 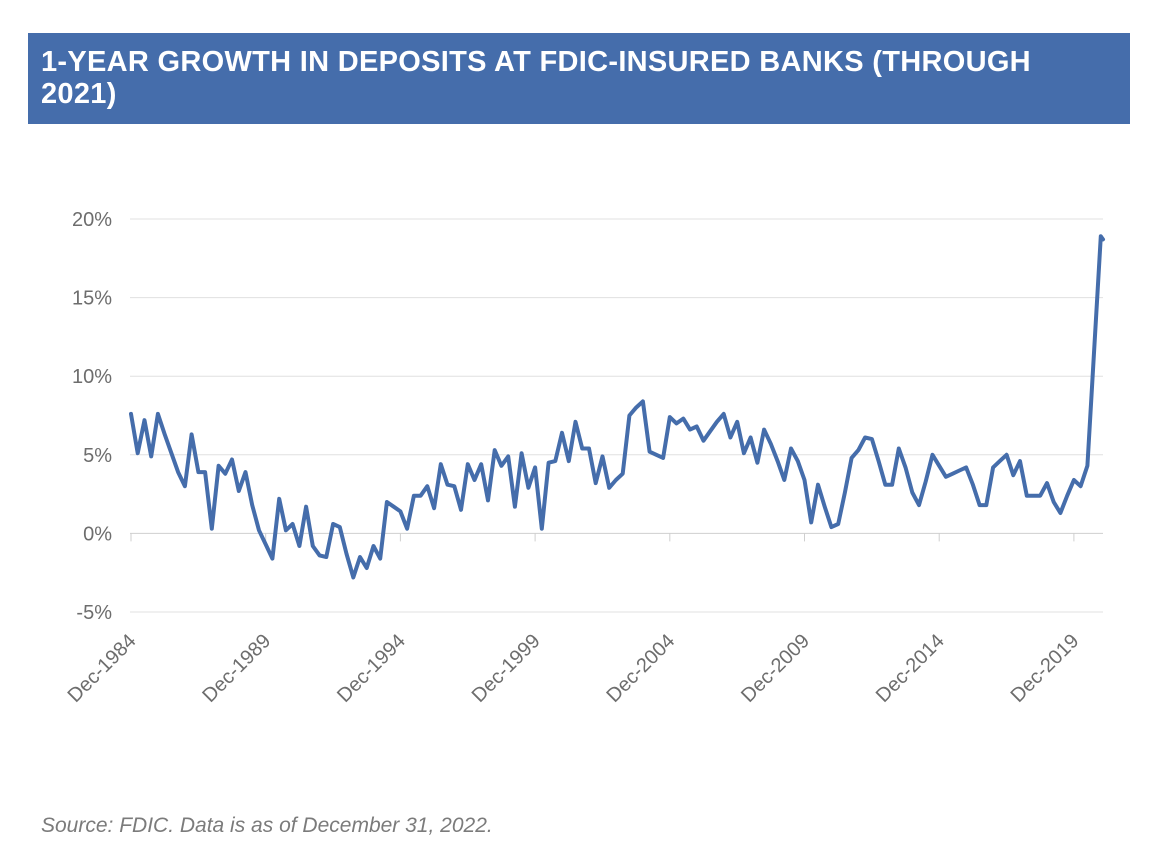 What do you see at coordinates (640, 668) in the screenshot?
I see `x-tick-label: Dec-2004` at bounding box center [640, 668].